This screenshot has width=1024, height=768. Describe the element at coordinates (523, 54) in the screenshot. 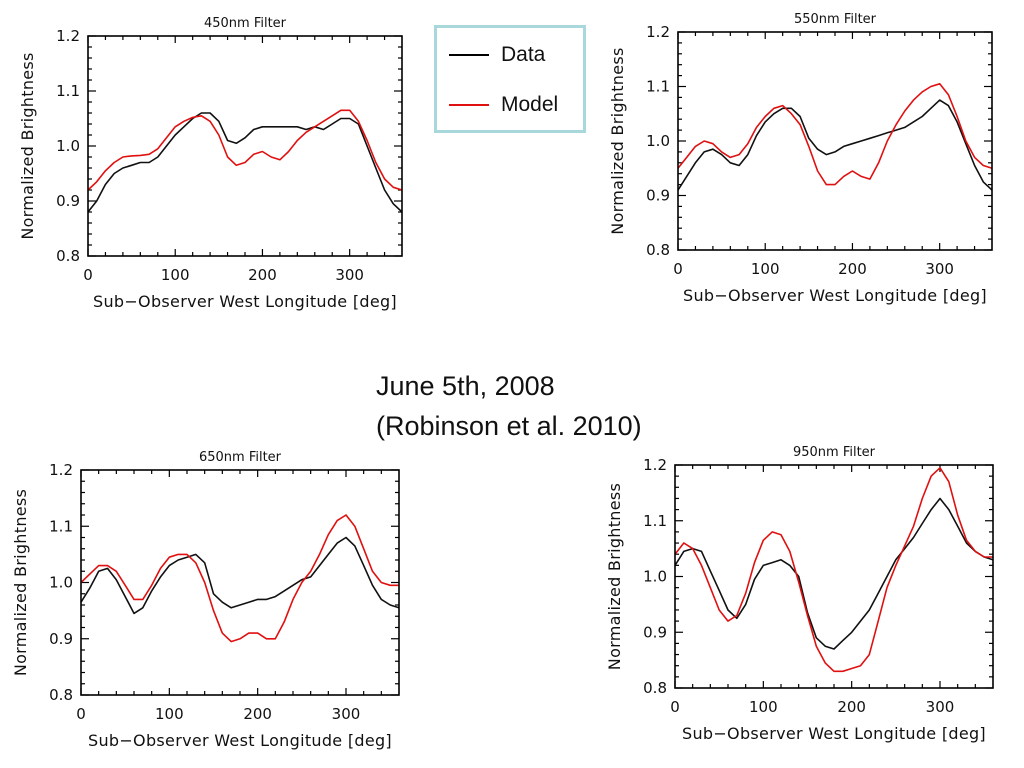

I see `legend-label-data: Data` at that location.